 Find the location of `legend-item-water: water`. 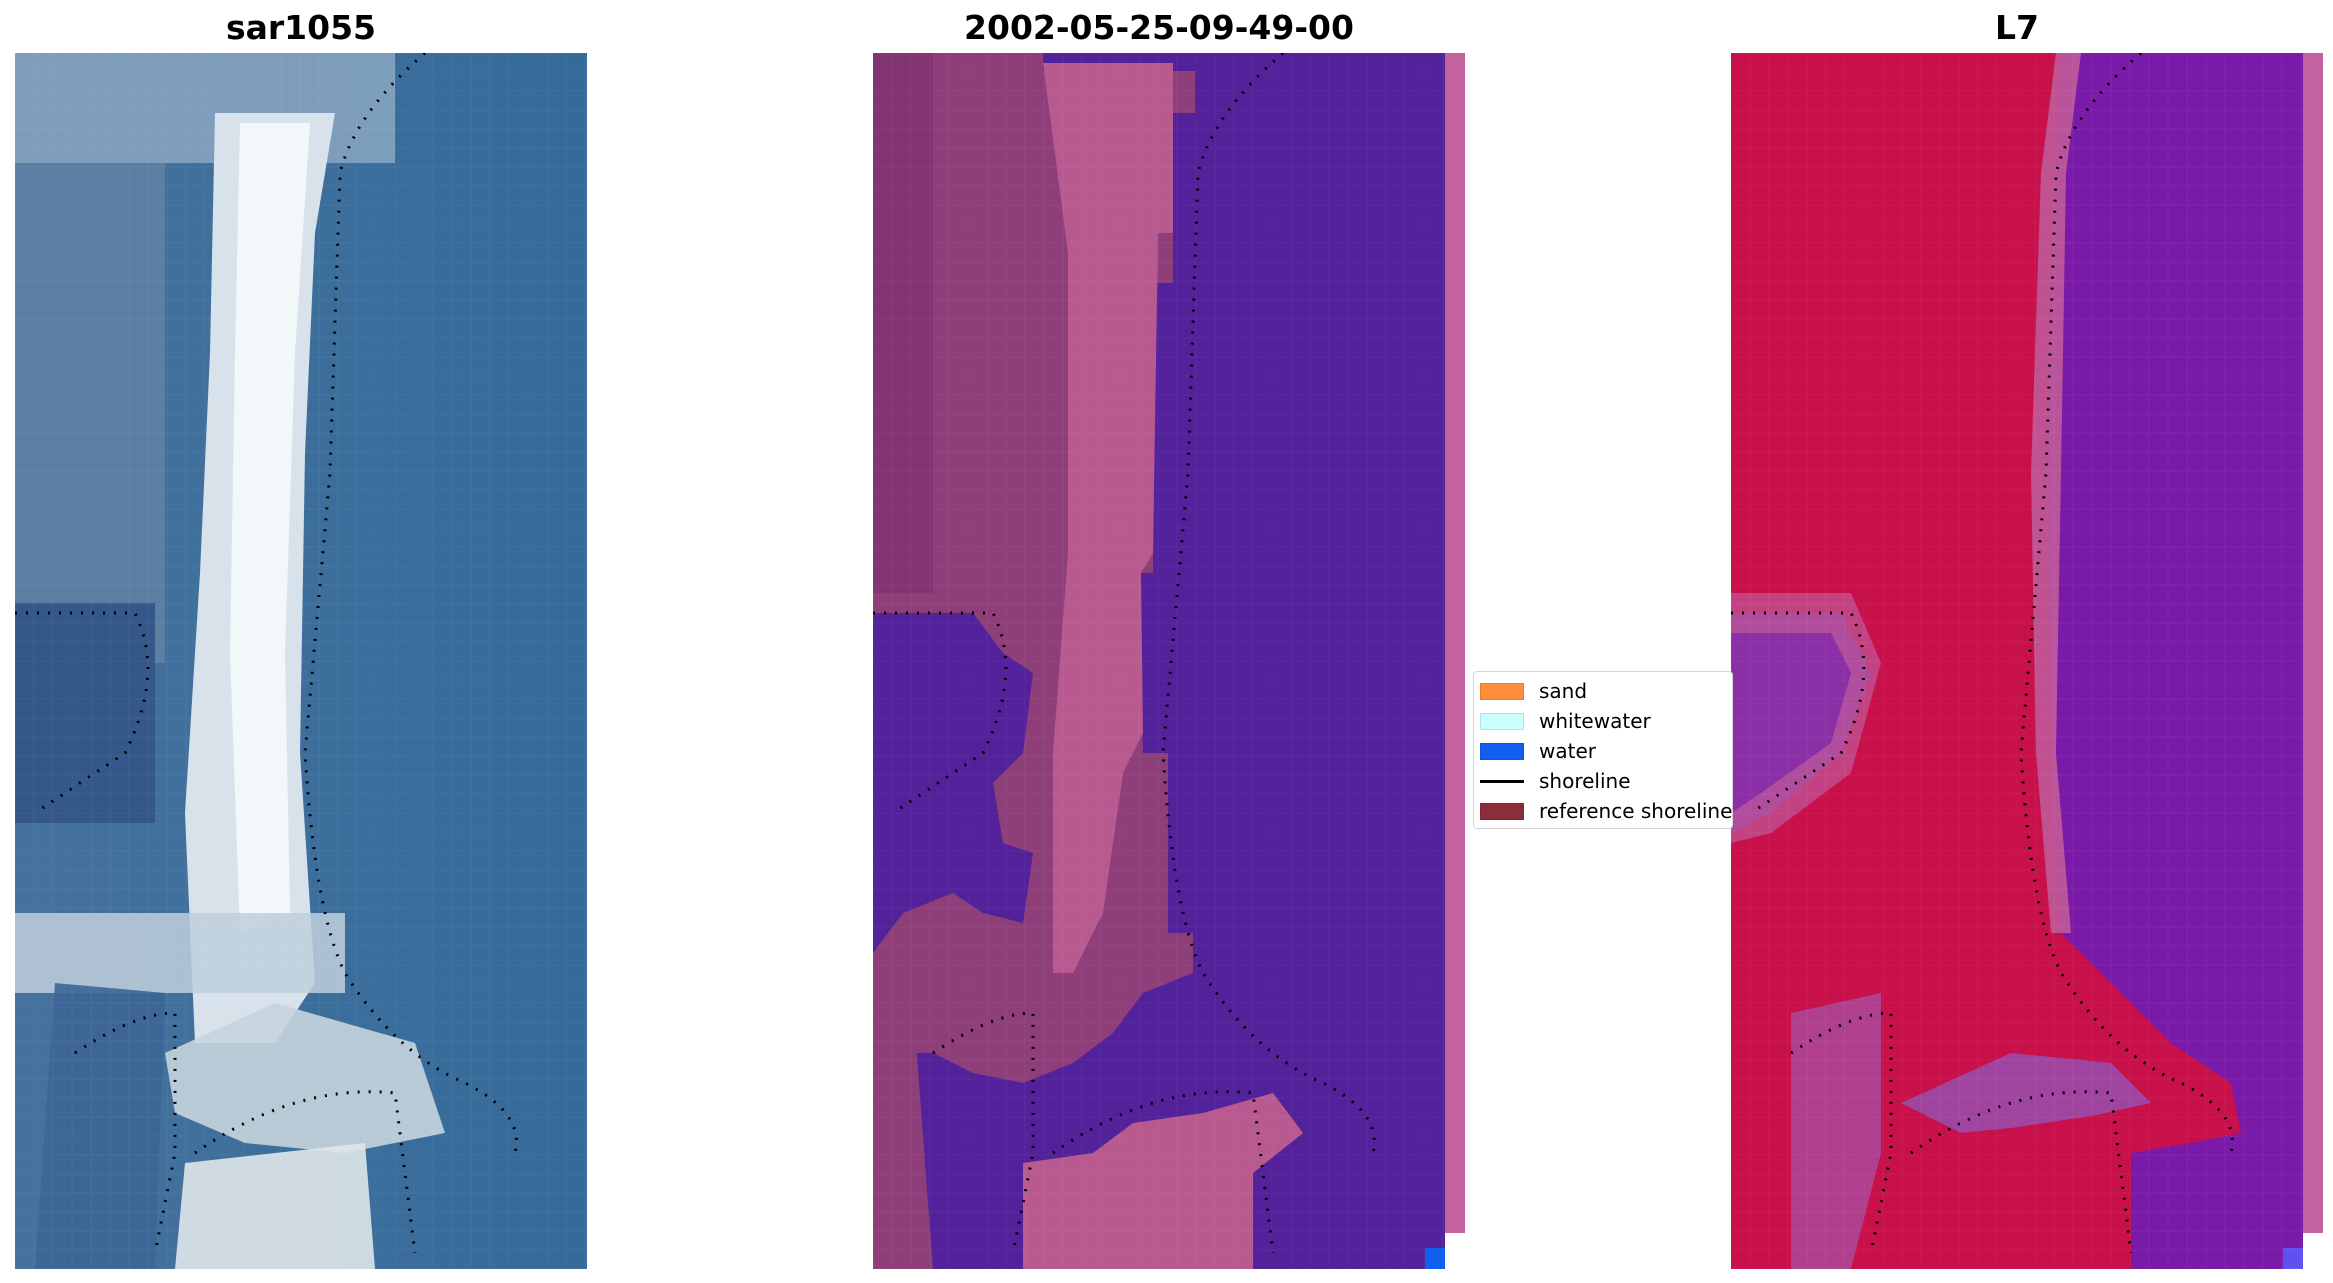

legend-item-water: water is located at coordinates (1538, 751).